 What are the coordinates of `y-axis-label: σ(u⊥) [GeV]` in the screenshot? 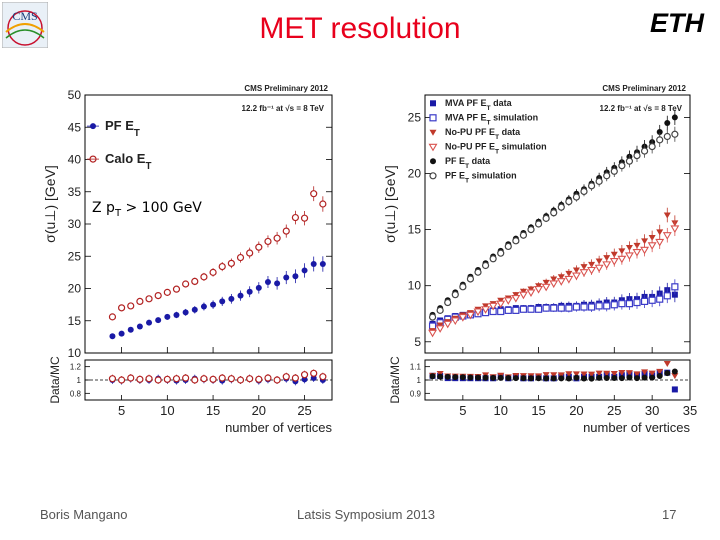 It's located at (390, 204).